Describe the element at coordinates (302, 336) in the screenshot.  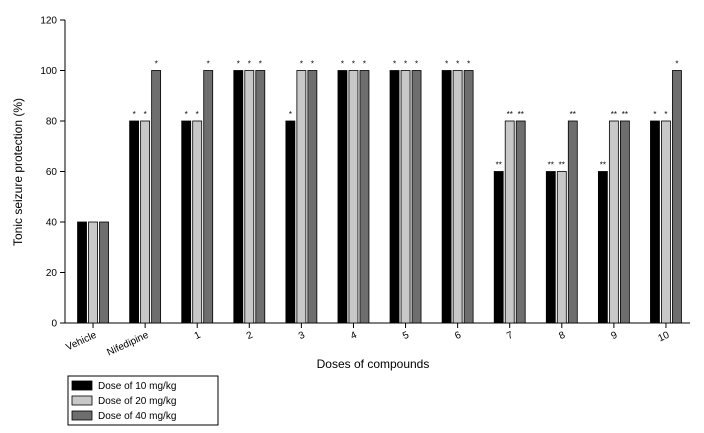
I see `x-tick-label: 3` at that location.